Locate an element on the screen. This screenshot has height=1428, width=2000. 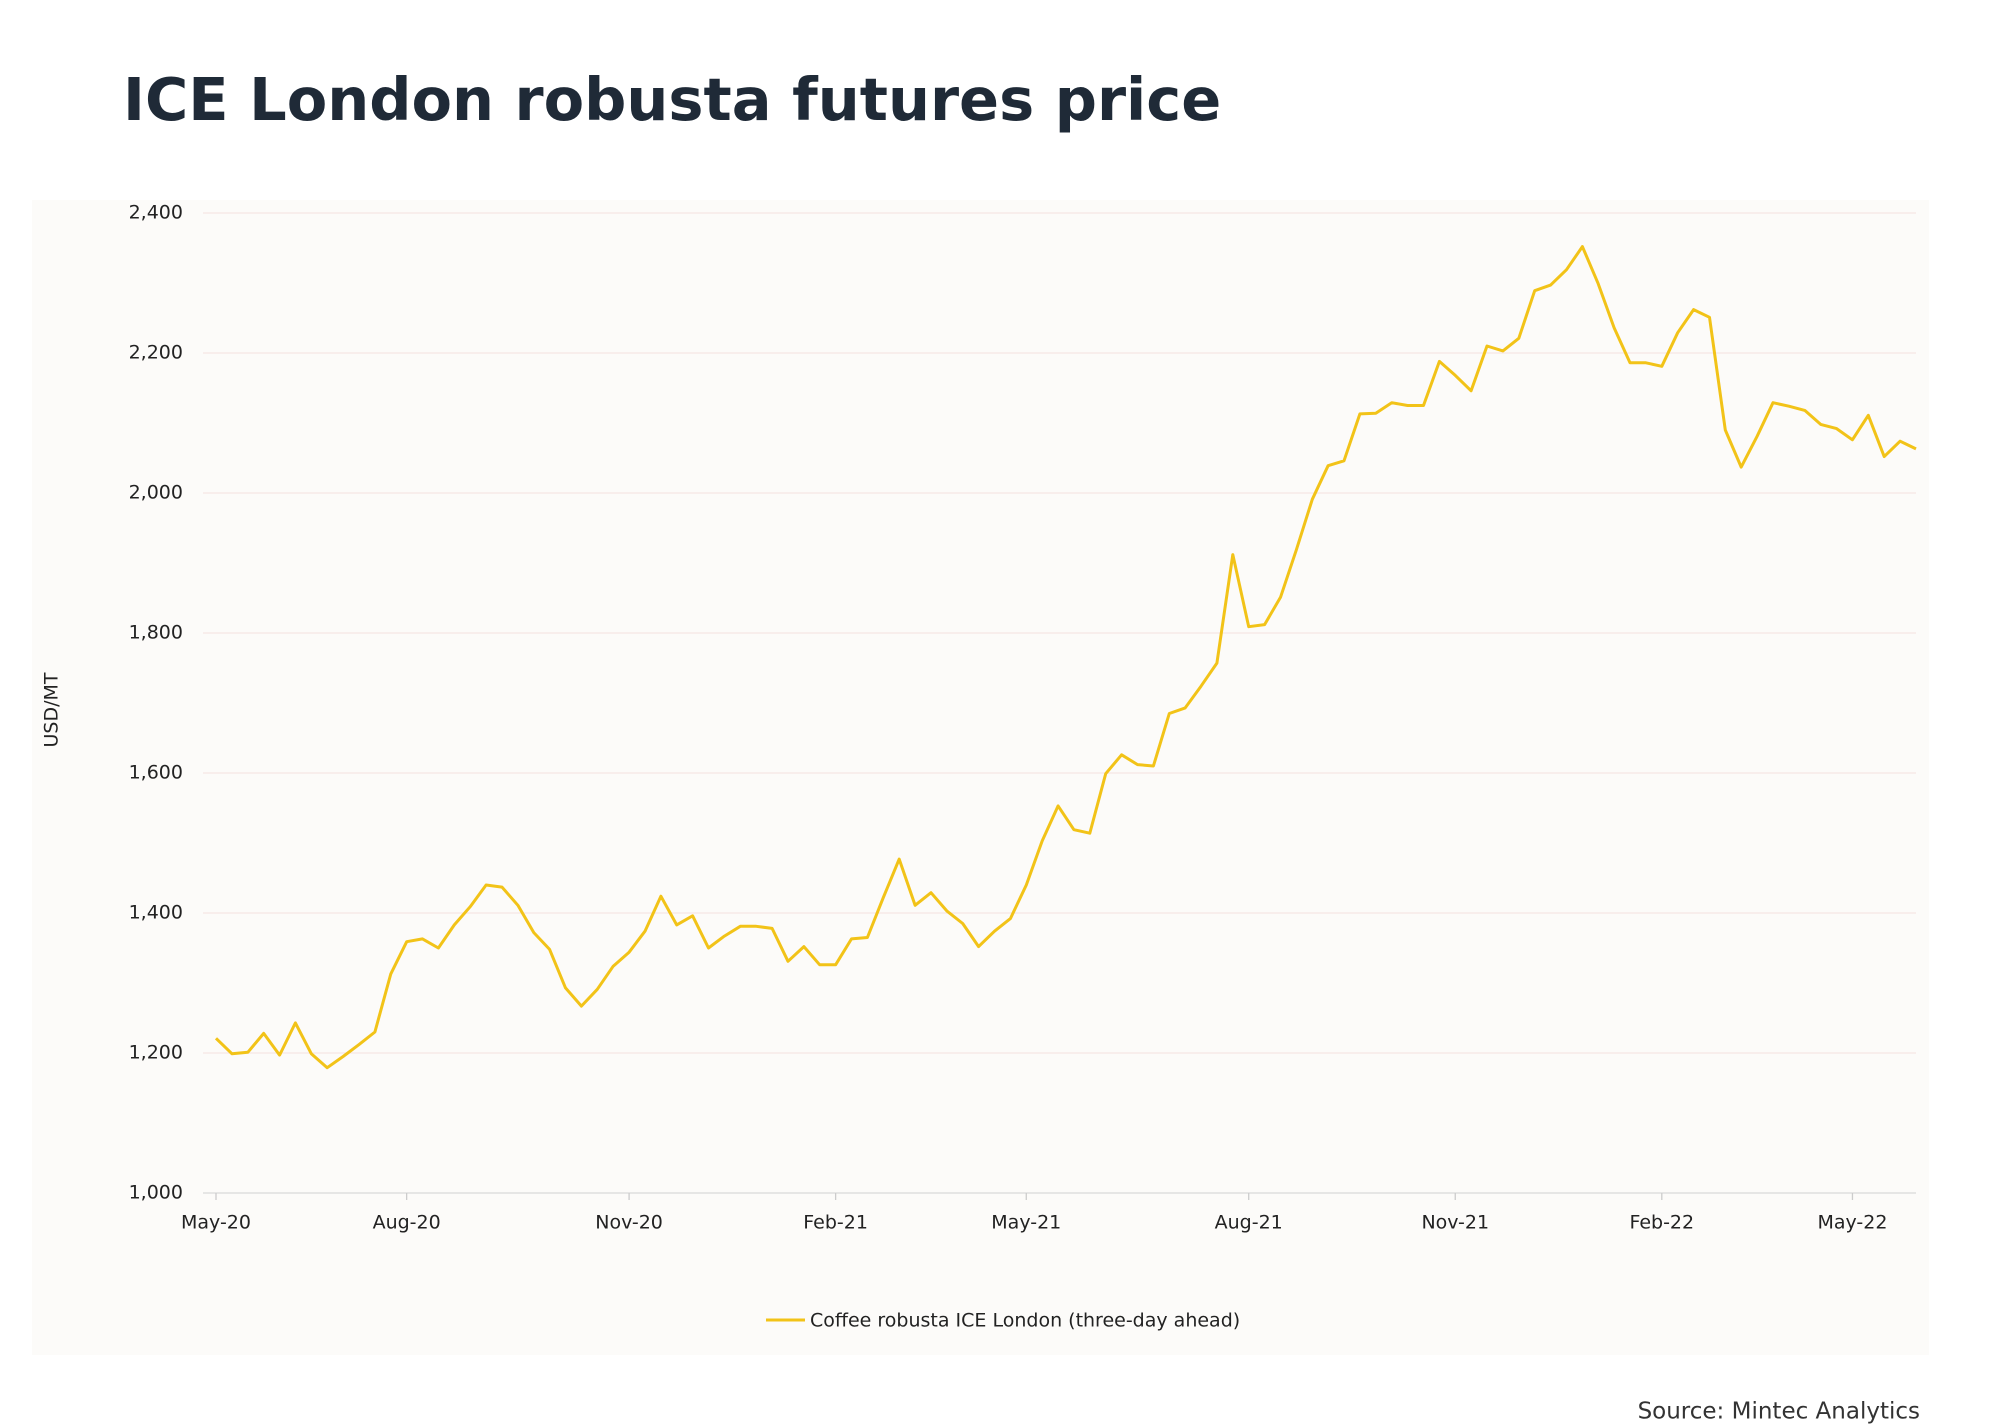
y-tick-label: 1,200 is located at coordinates (156, 1053).